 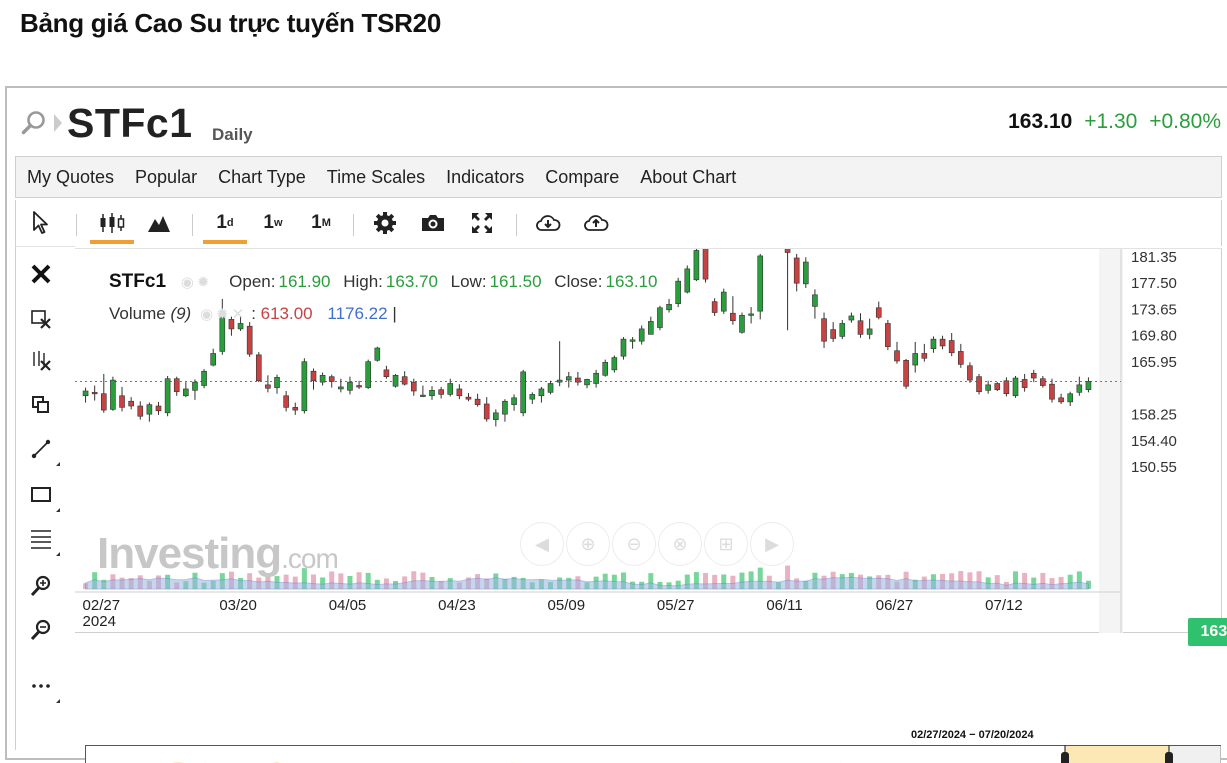 What do you see at coordinates (548, 223) in the screenshot?
I see `download-icon` at bounding box center [548, 223].